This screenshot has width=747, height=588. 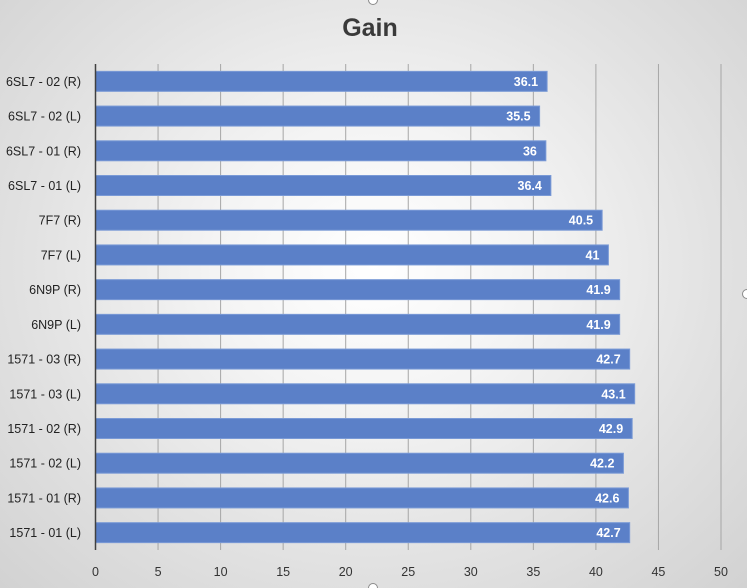 What do you see at coordinates (346, 572) in the screenshot?
I see `x-tick-label: 20` at bounding box center [346, 572].